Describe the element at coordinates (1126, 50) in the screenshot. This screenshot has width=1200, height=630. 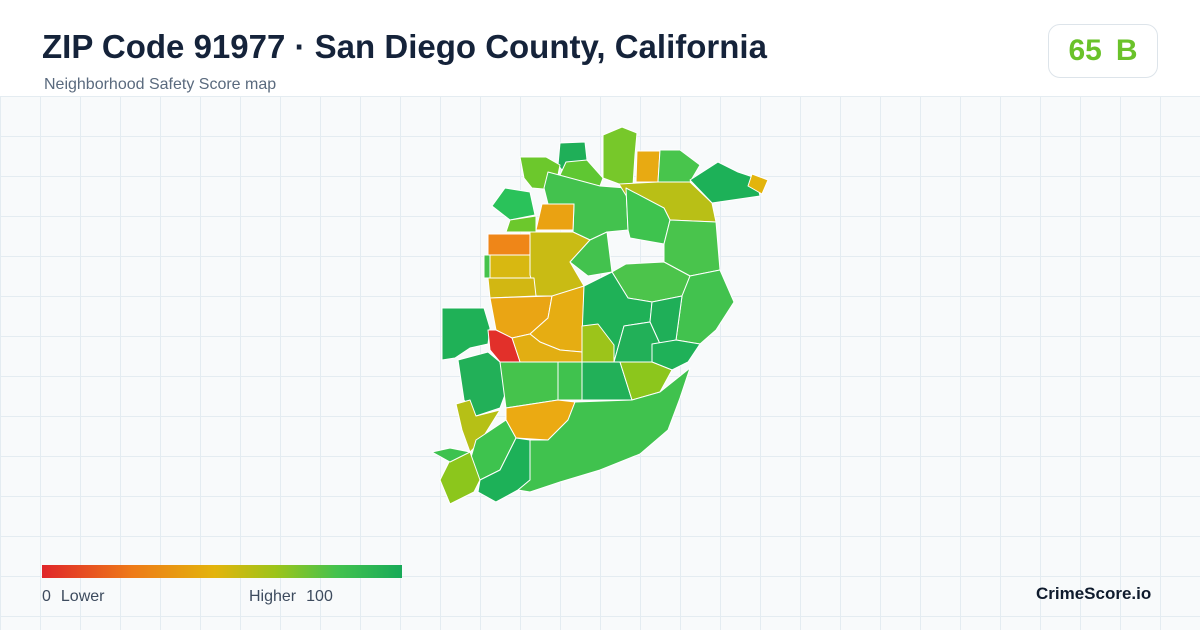
I see `score-grade: B` at that location.